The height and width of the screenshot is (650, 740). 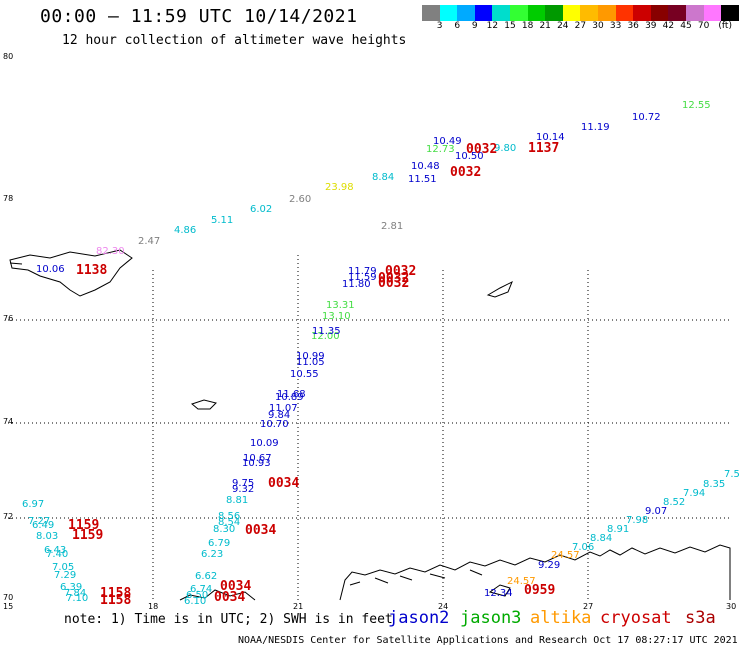 What do you see at coordinates (362, 277) in the screenshot?
I see `wave-height-label: 11.59` at bounding box center [362, 277].